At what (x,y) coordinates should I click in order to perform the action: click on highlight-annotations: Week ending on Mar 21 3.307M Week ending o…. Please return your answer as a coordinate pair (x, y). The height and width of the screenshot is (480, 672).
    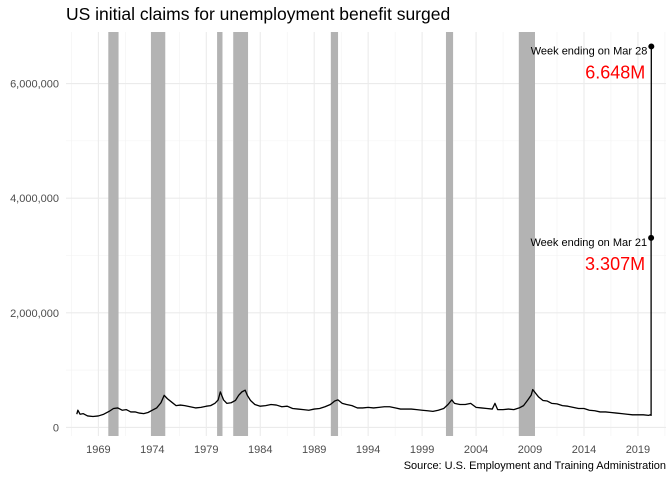
    Looking at the image, I should click on (593, 158).